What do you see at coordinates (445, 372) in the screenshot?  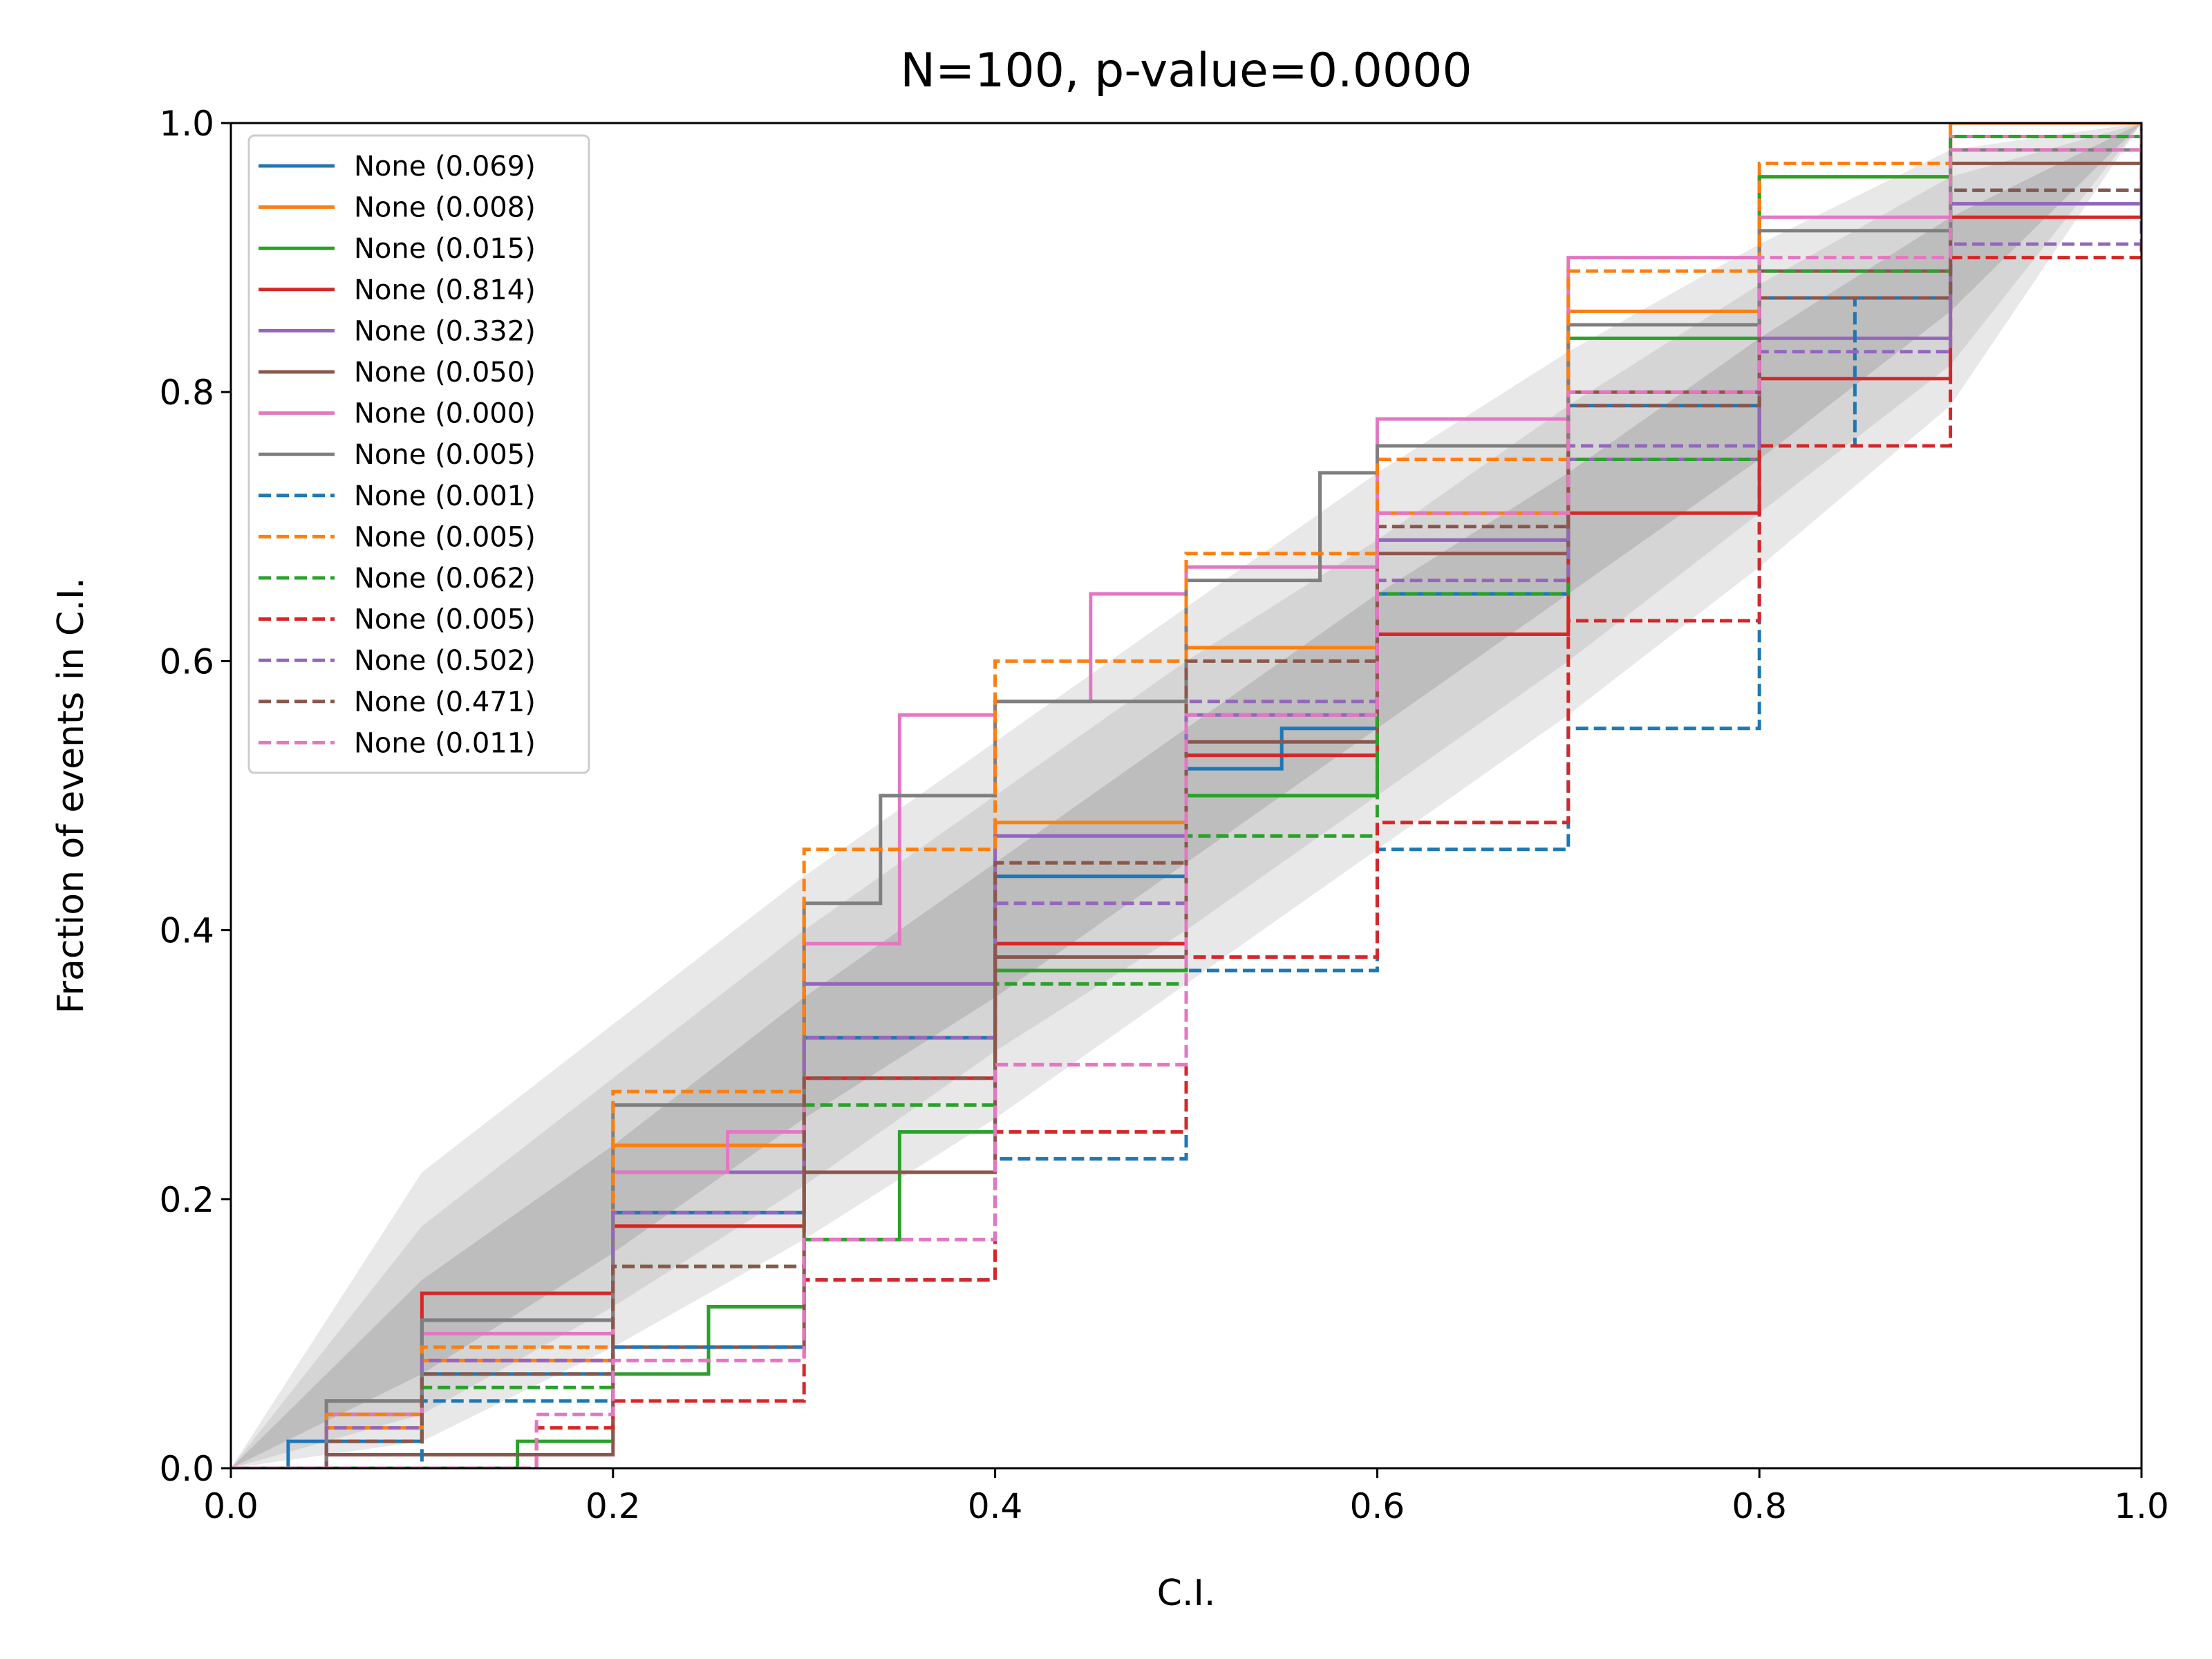 I see `legend-label: None (0.050)` at bounding box center [445, 372].